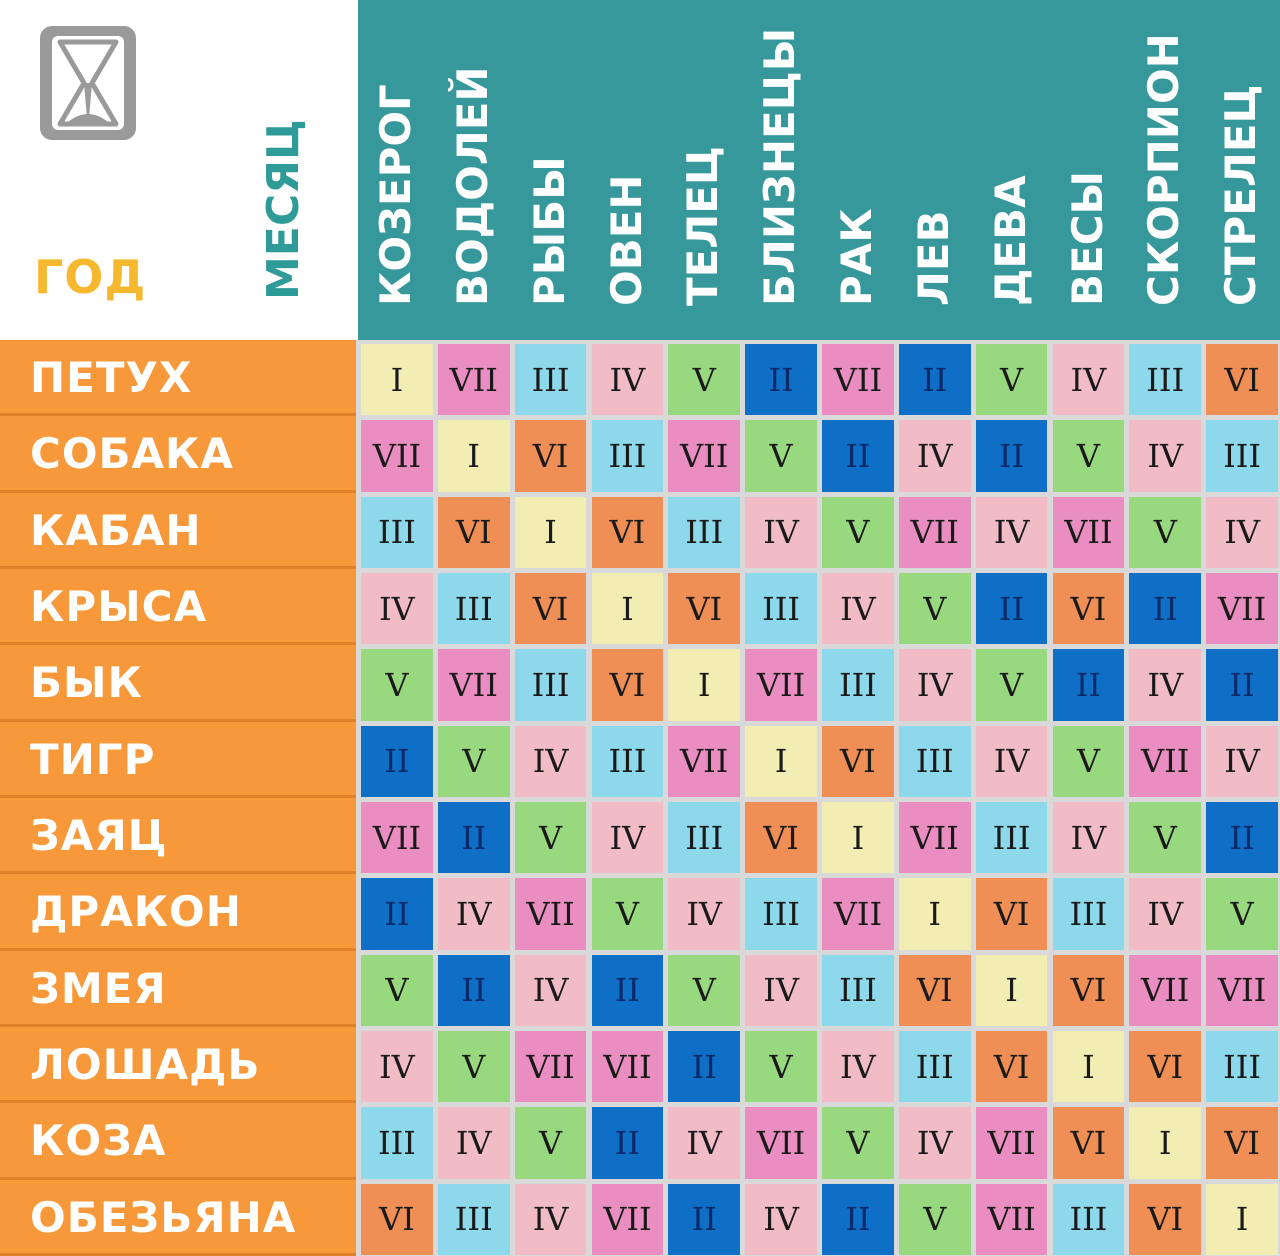  Describe the element at coordinates (1010, 240) in the screenshot. I see `zodiac-header-9: ДЕВА` at that location.